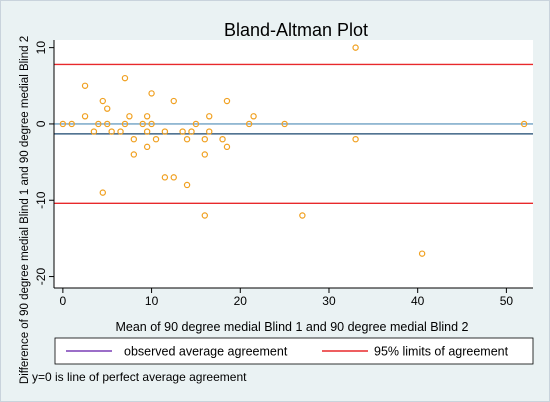 Image resolution: width=550 pixels, height=402 pixels. Describe the element at coordinates (329, 301) in the screenshot. I see `x-tick-label-3: 30` at that location.